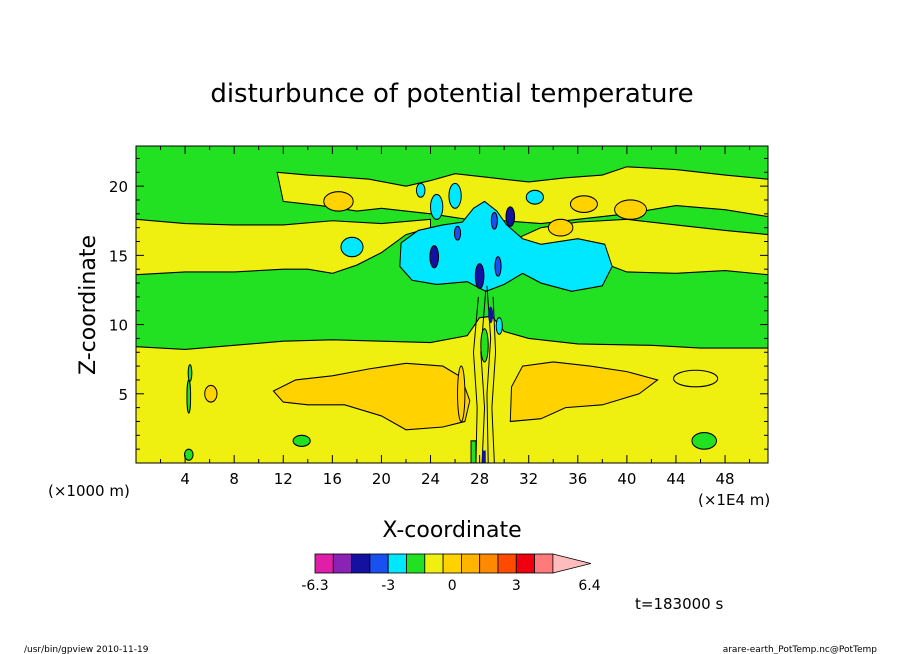 The image size is (904, 654). What do you see at coordinates (89, 491) in the screenshot?
I see `x-unit-left: (×1000 m)` at bounding box center [89, 491].